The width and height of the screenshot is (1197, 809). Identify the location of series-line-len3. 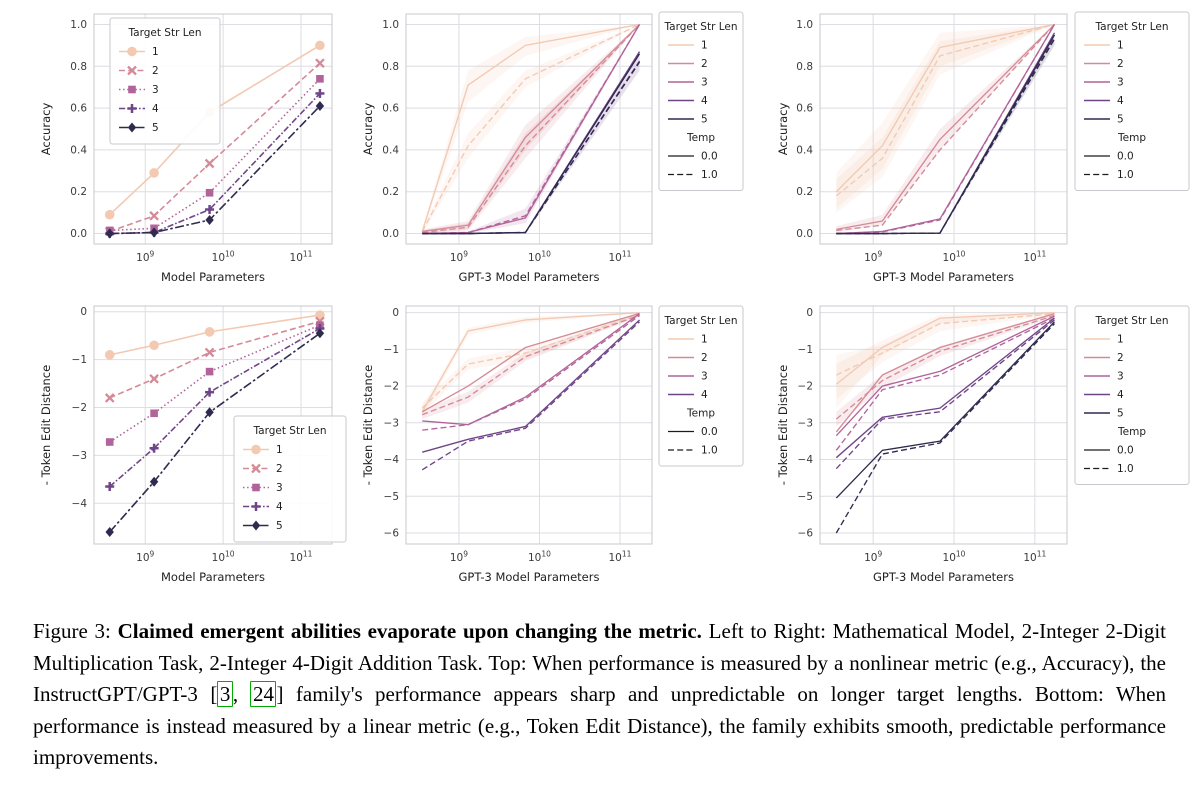
(215, 383).